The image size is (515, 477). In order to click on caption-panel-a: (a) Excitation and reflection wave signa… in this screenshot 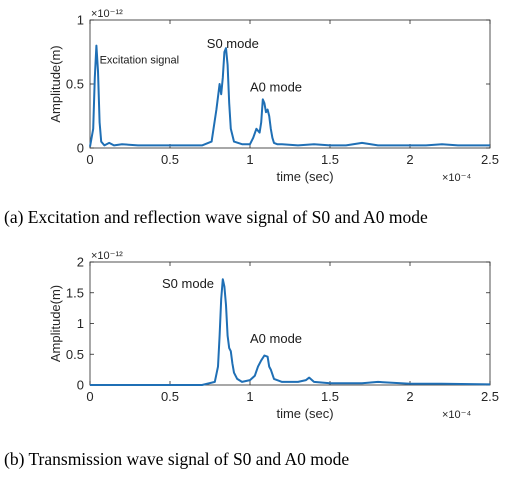, I will do `click(216, 217)`.